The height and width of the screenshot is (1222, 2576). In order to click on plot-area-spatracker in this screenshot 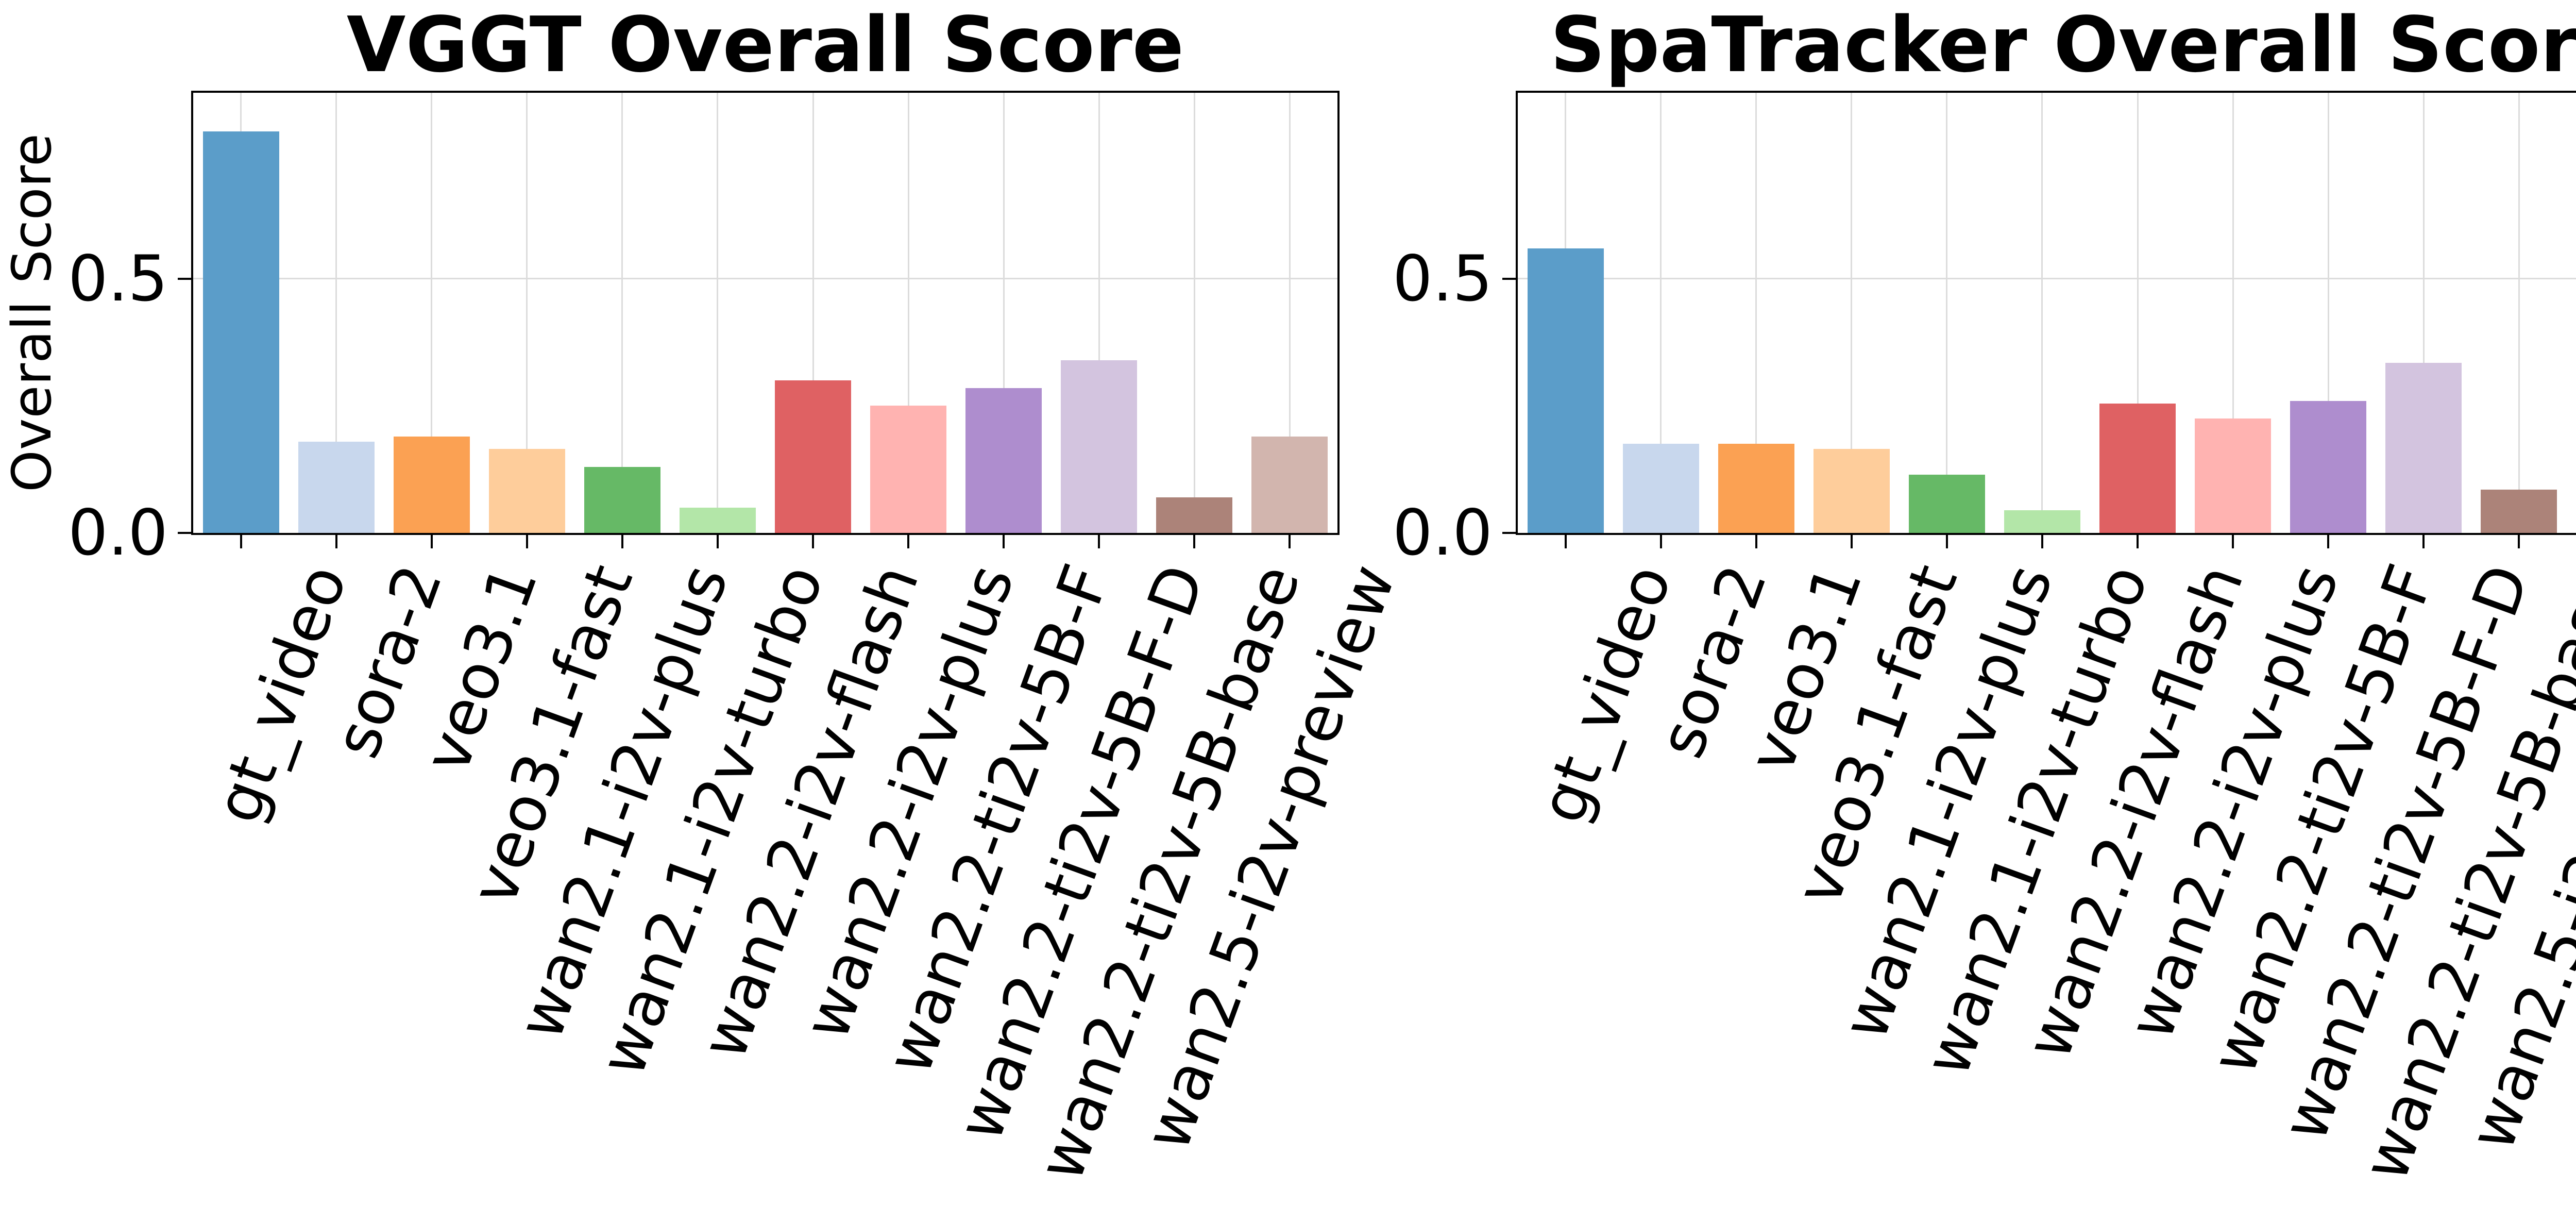, I will do `click(2046, 313)`.